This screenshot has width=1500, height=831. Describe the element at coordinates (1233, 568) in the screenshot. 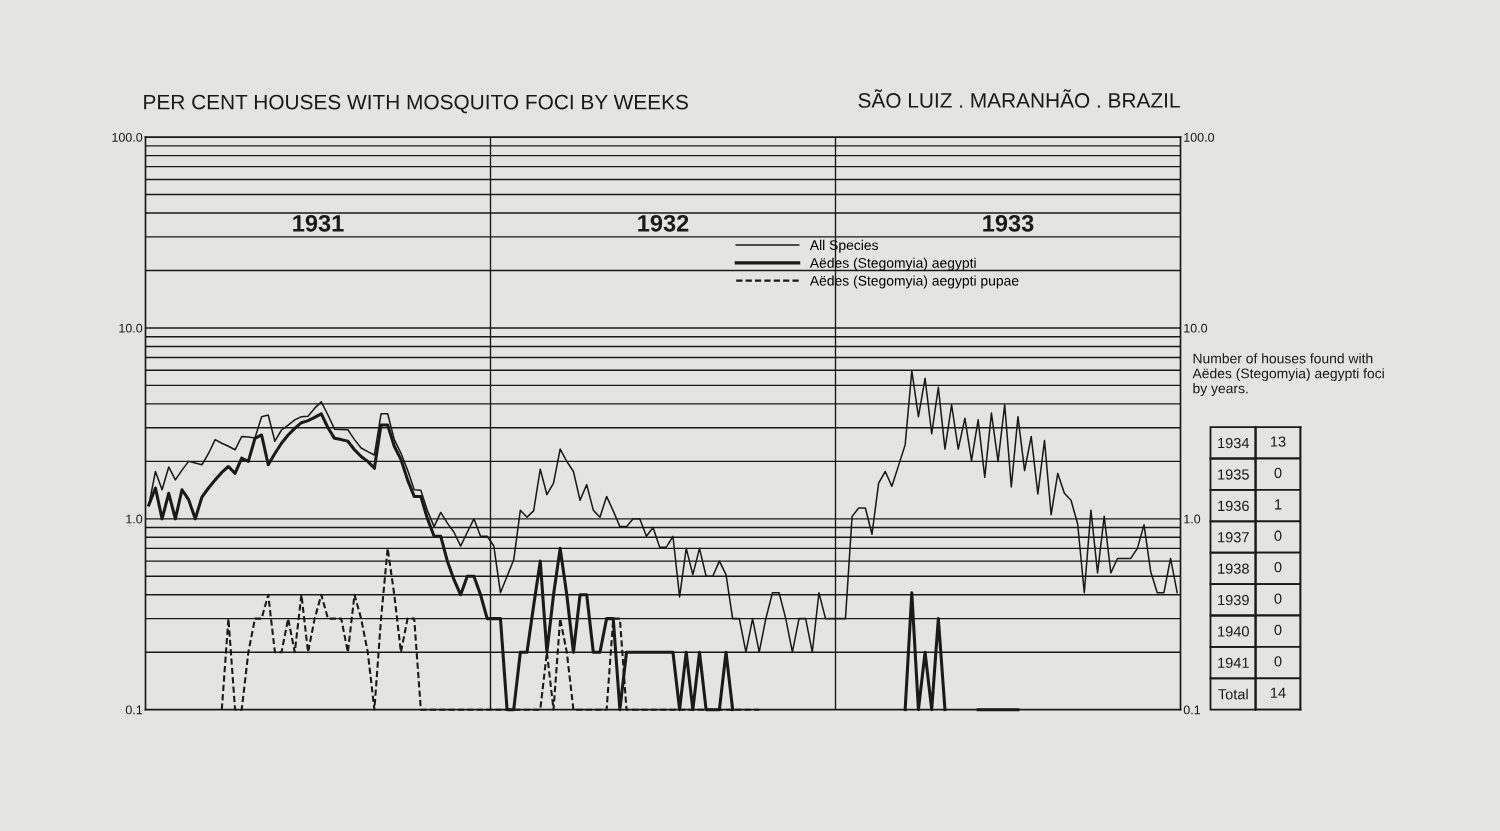

I see `y-tick-label: 1938` at that location.